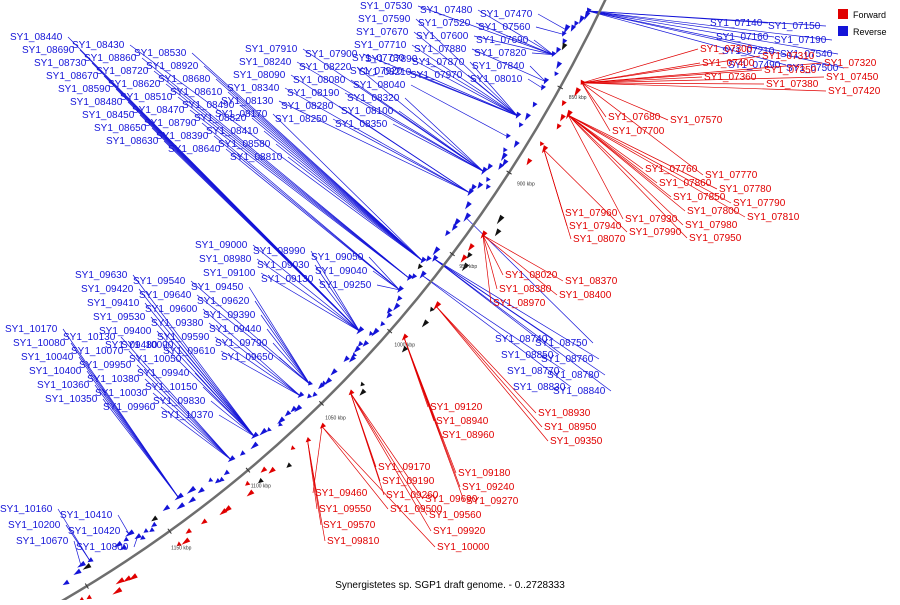  I want to click on gene-label-sy1-10380: SY1_10380, so click(113, 379).